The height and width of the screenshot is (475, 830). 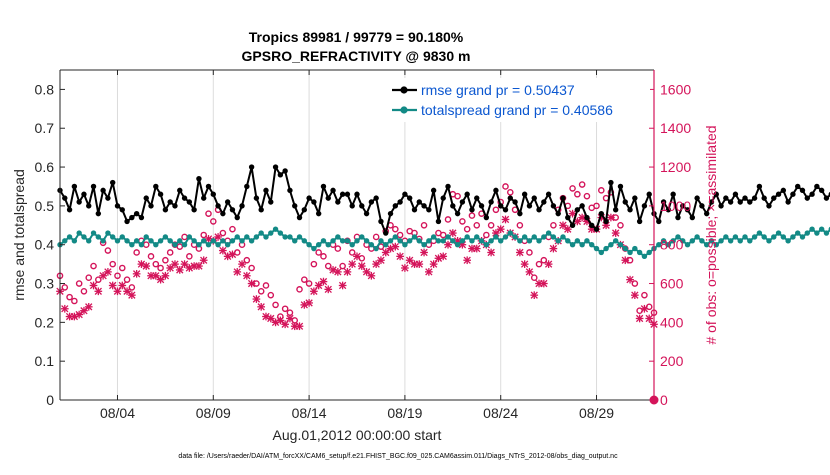 I want to click on y-right-tick-label: 1400, so click(x=675, y=128).